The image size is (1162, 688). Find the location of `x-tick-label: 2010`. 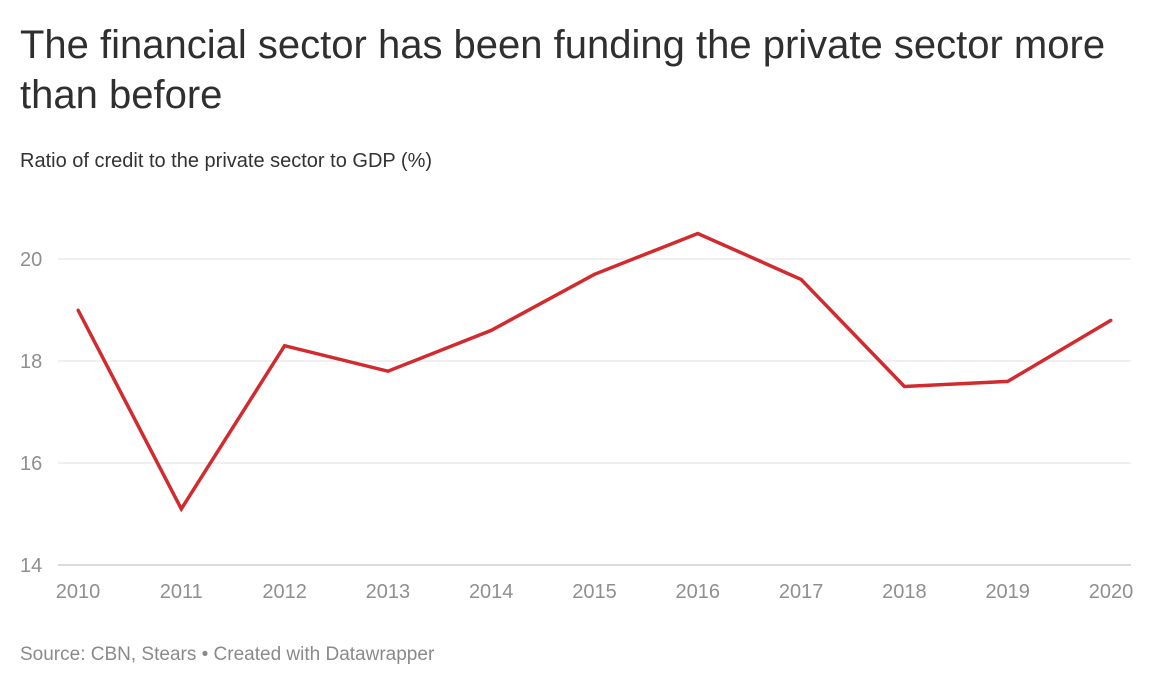

x-tick-label: 2010 is located at coordinates (78, 592).